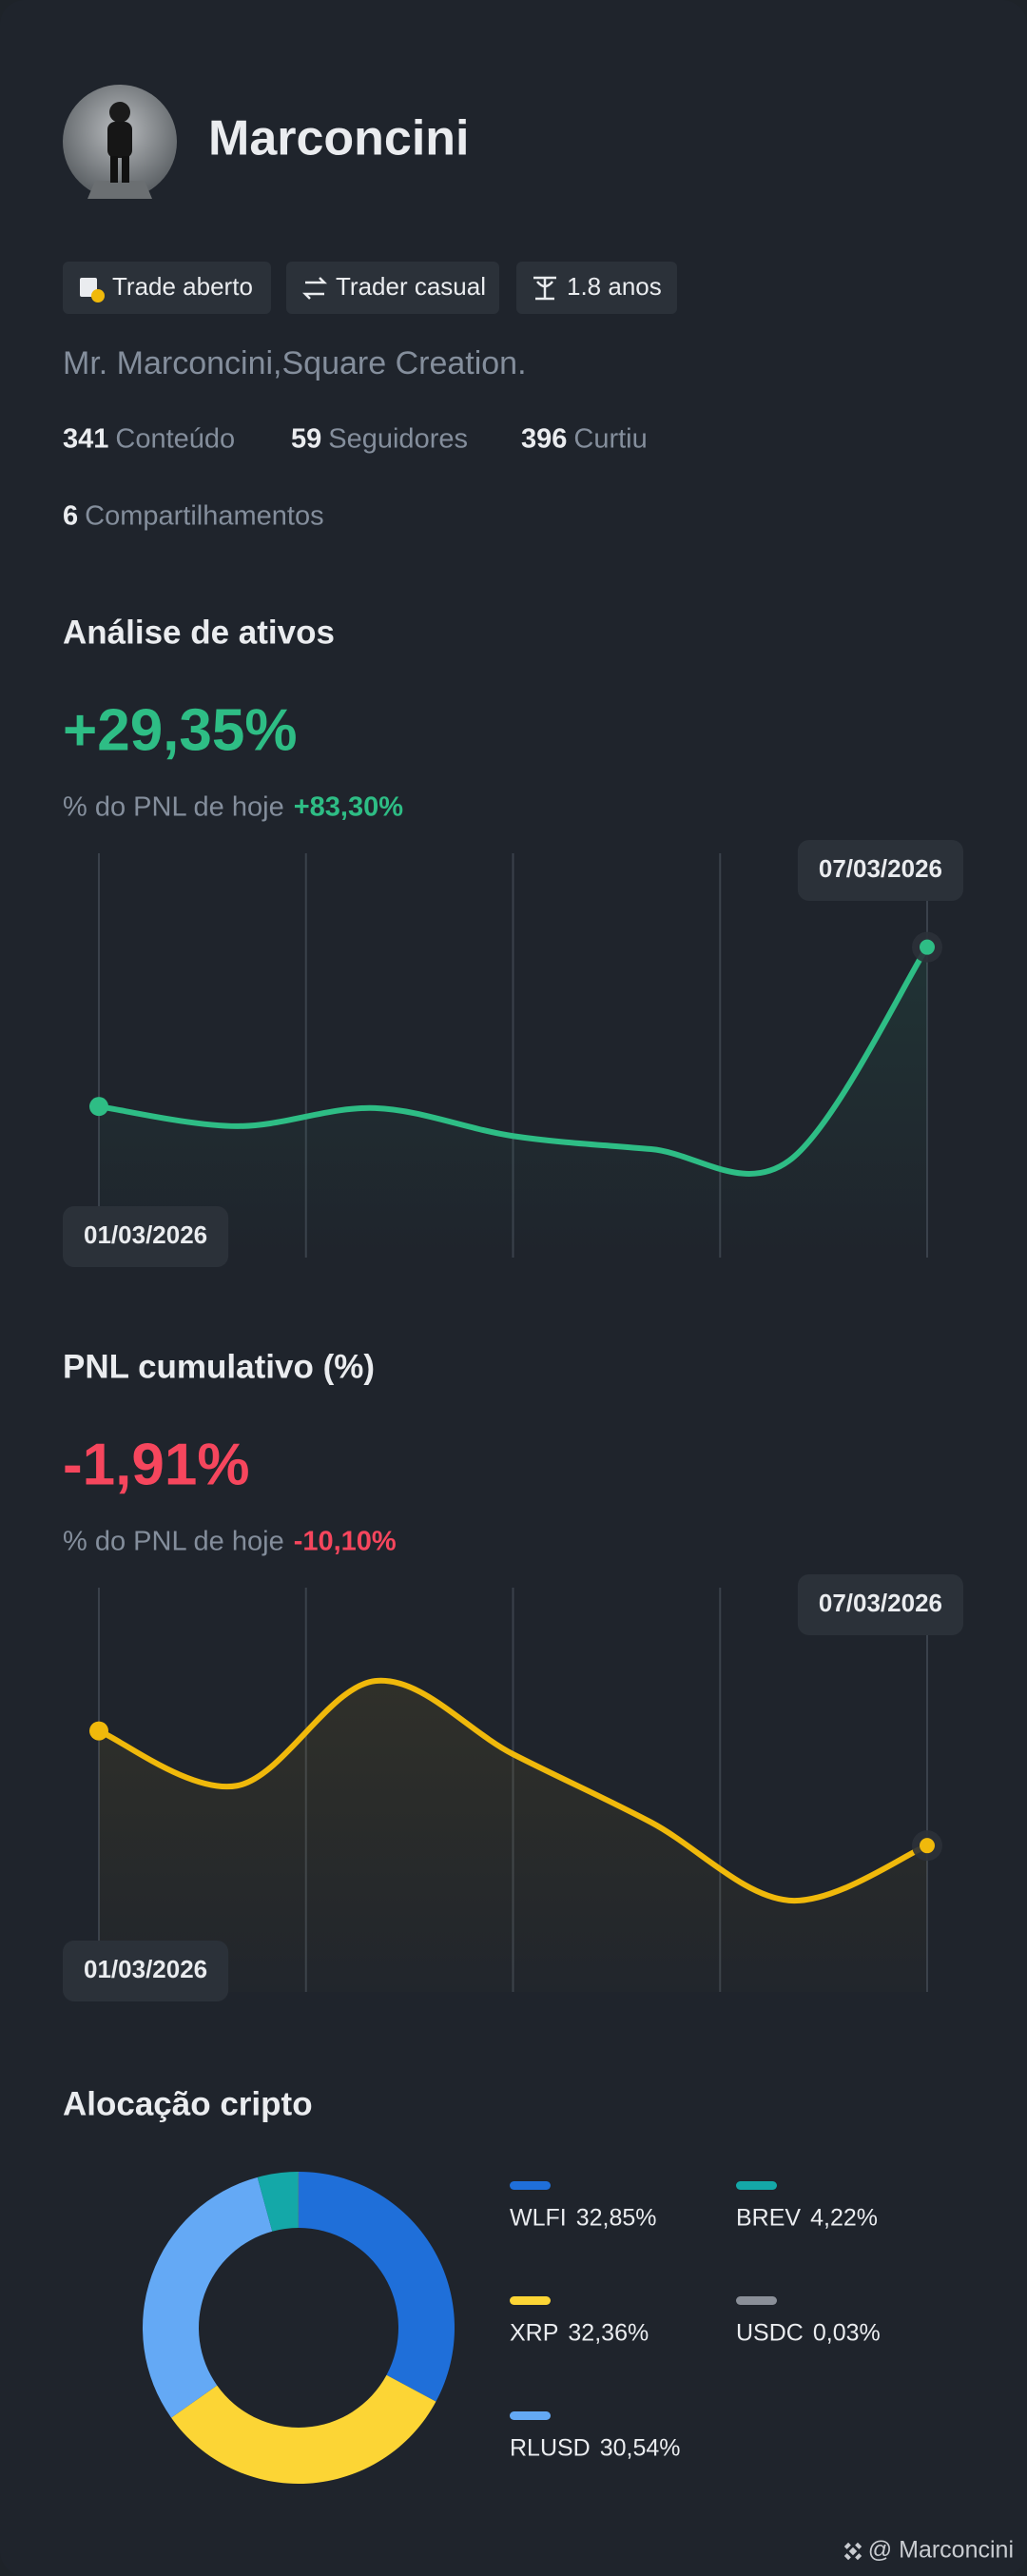 The height and width of the screenshot is (2576, 1027). I want to click on legend-name: BREV, so click(769, 2219).